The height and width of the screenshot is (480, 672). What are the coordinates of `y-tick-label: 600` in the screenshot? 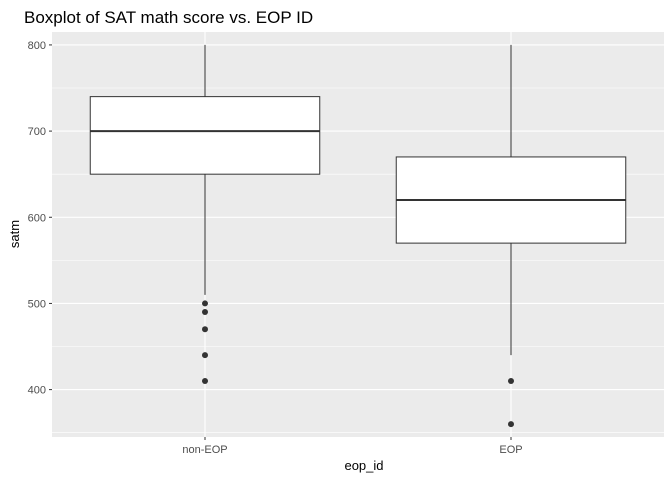 It's located at (37, 218).